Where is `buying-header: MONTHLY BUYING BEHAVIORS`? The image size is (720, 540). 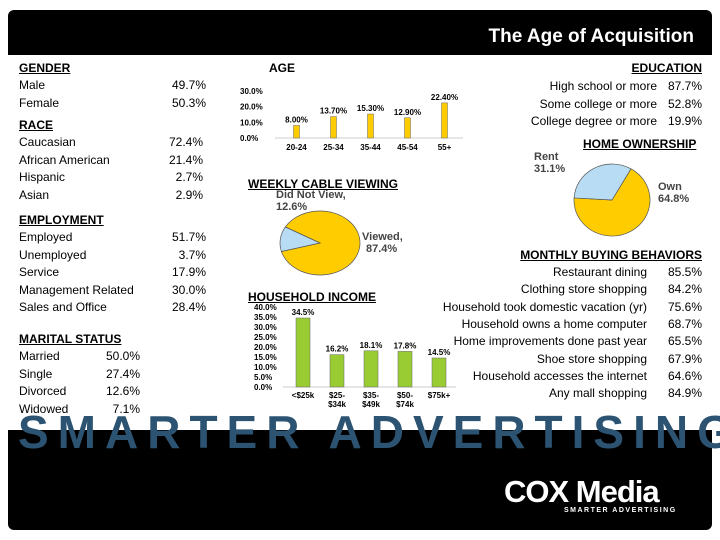 buying-header: MONTHLY BUYING BEHAVIORS is located at coordinates (611, 255).